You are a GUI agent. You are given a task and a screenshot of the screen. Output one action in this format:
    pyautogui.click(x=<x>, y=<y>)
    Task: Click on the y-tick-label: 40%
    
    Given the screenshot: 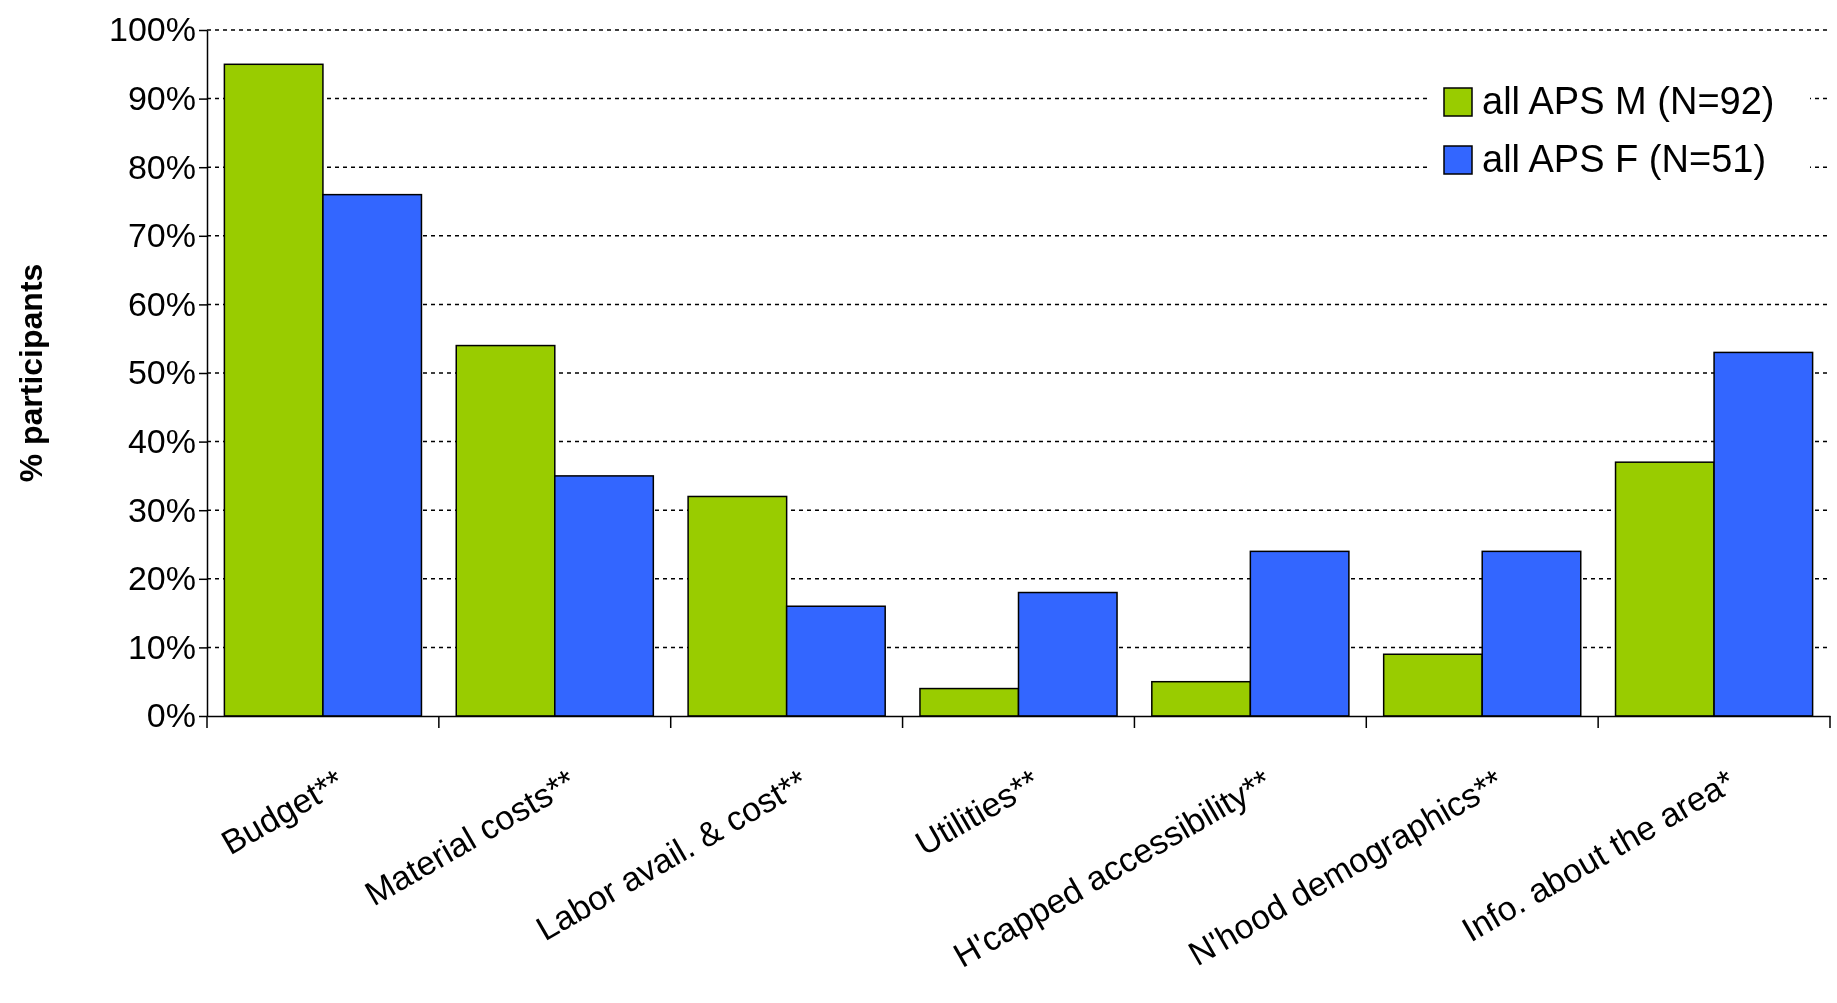 What is the action you would take?
    pyautogui.click(x=161, y=440)
    